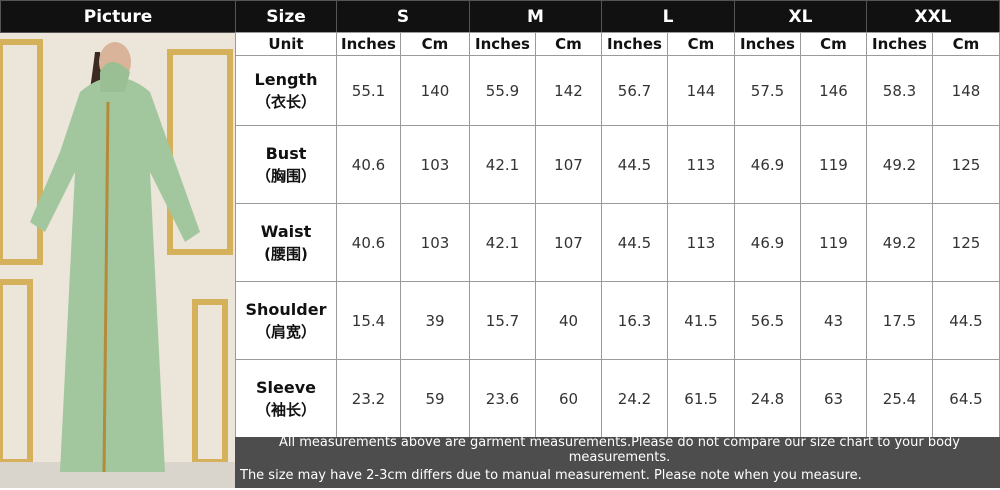 This screenshot has height=490, width=1000. I want to click on row-label: Waist (腰围), so click(286, 242).